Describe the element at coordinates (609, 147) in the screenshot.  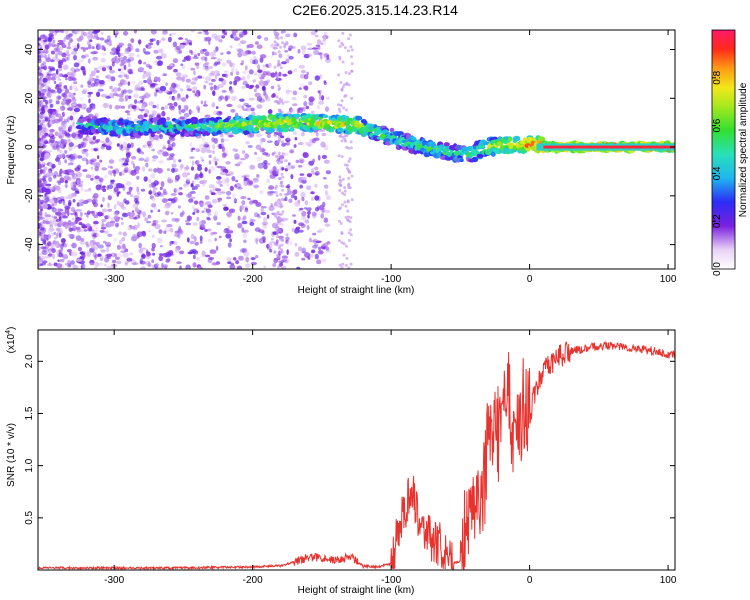
I see `tone-core` at that location.